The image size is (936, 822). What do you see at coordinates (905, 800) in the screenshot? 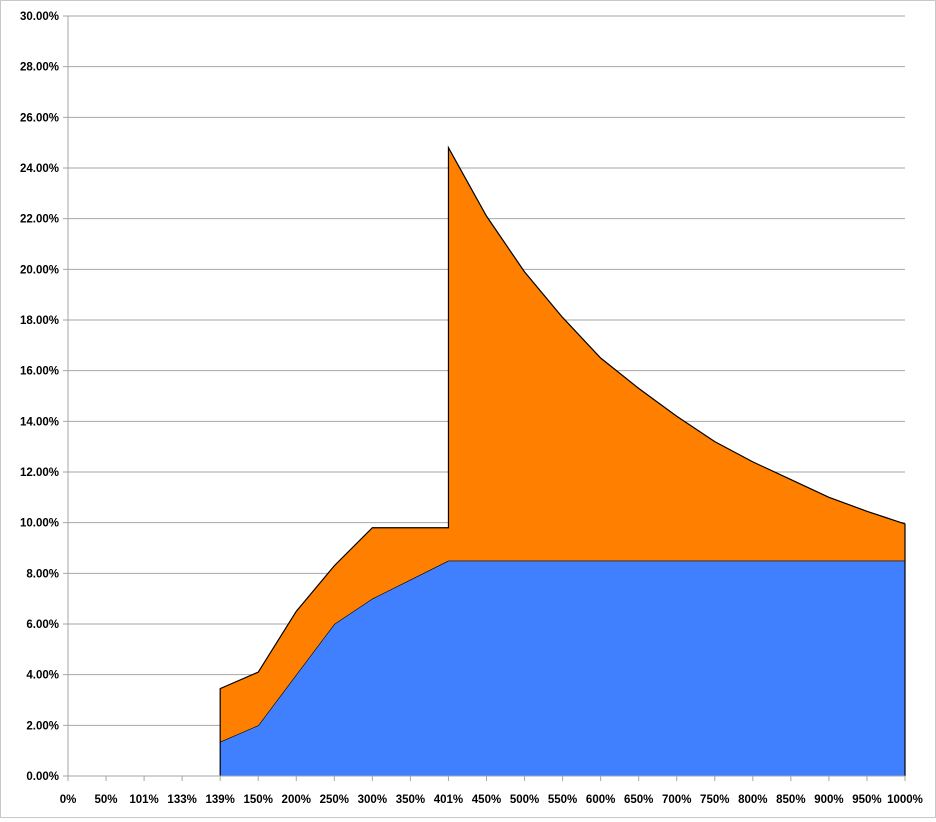
I see `x-tick-label: 1000%` at bounding box center [905, 800].